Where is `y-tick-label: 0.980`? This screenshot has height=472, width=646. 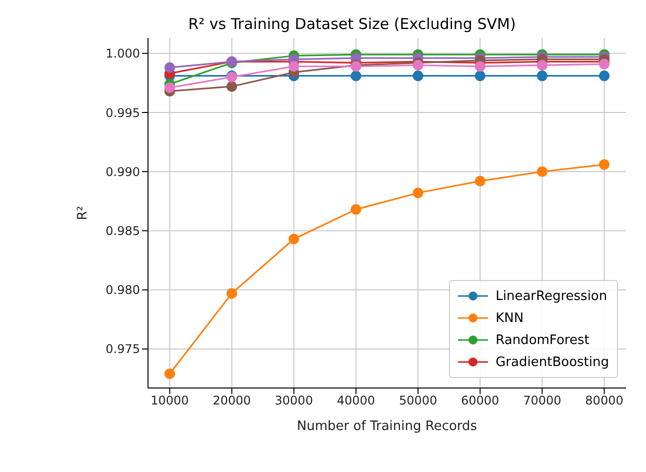 y-tick-label: 0.980 is located at coordinates (123, 290).